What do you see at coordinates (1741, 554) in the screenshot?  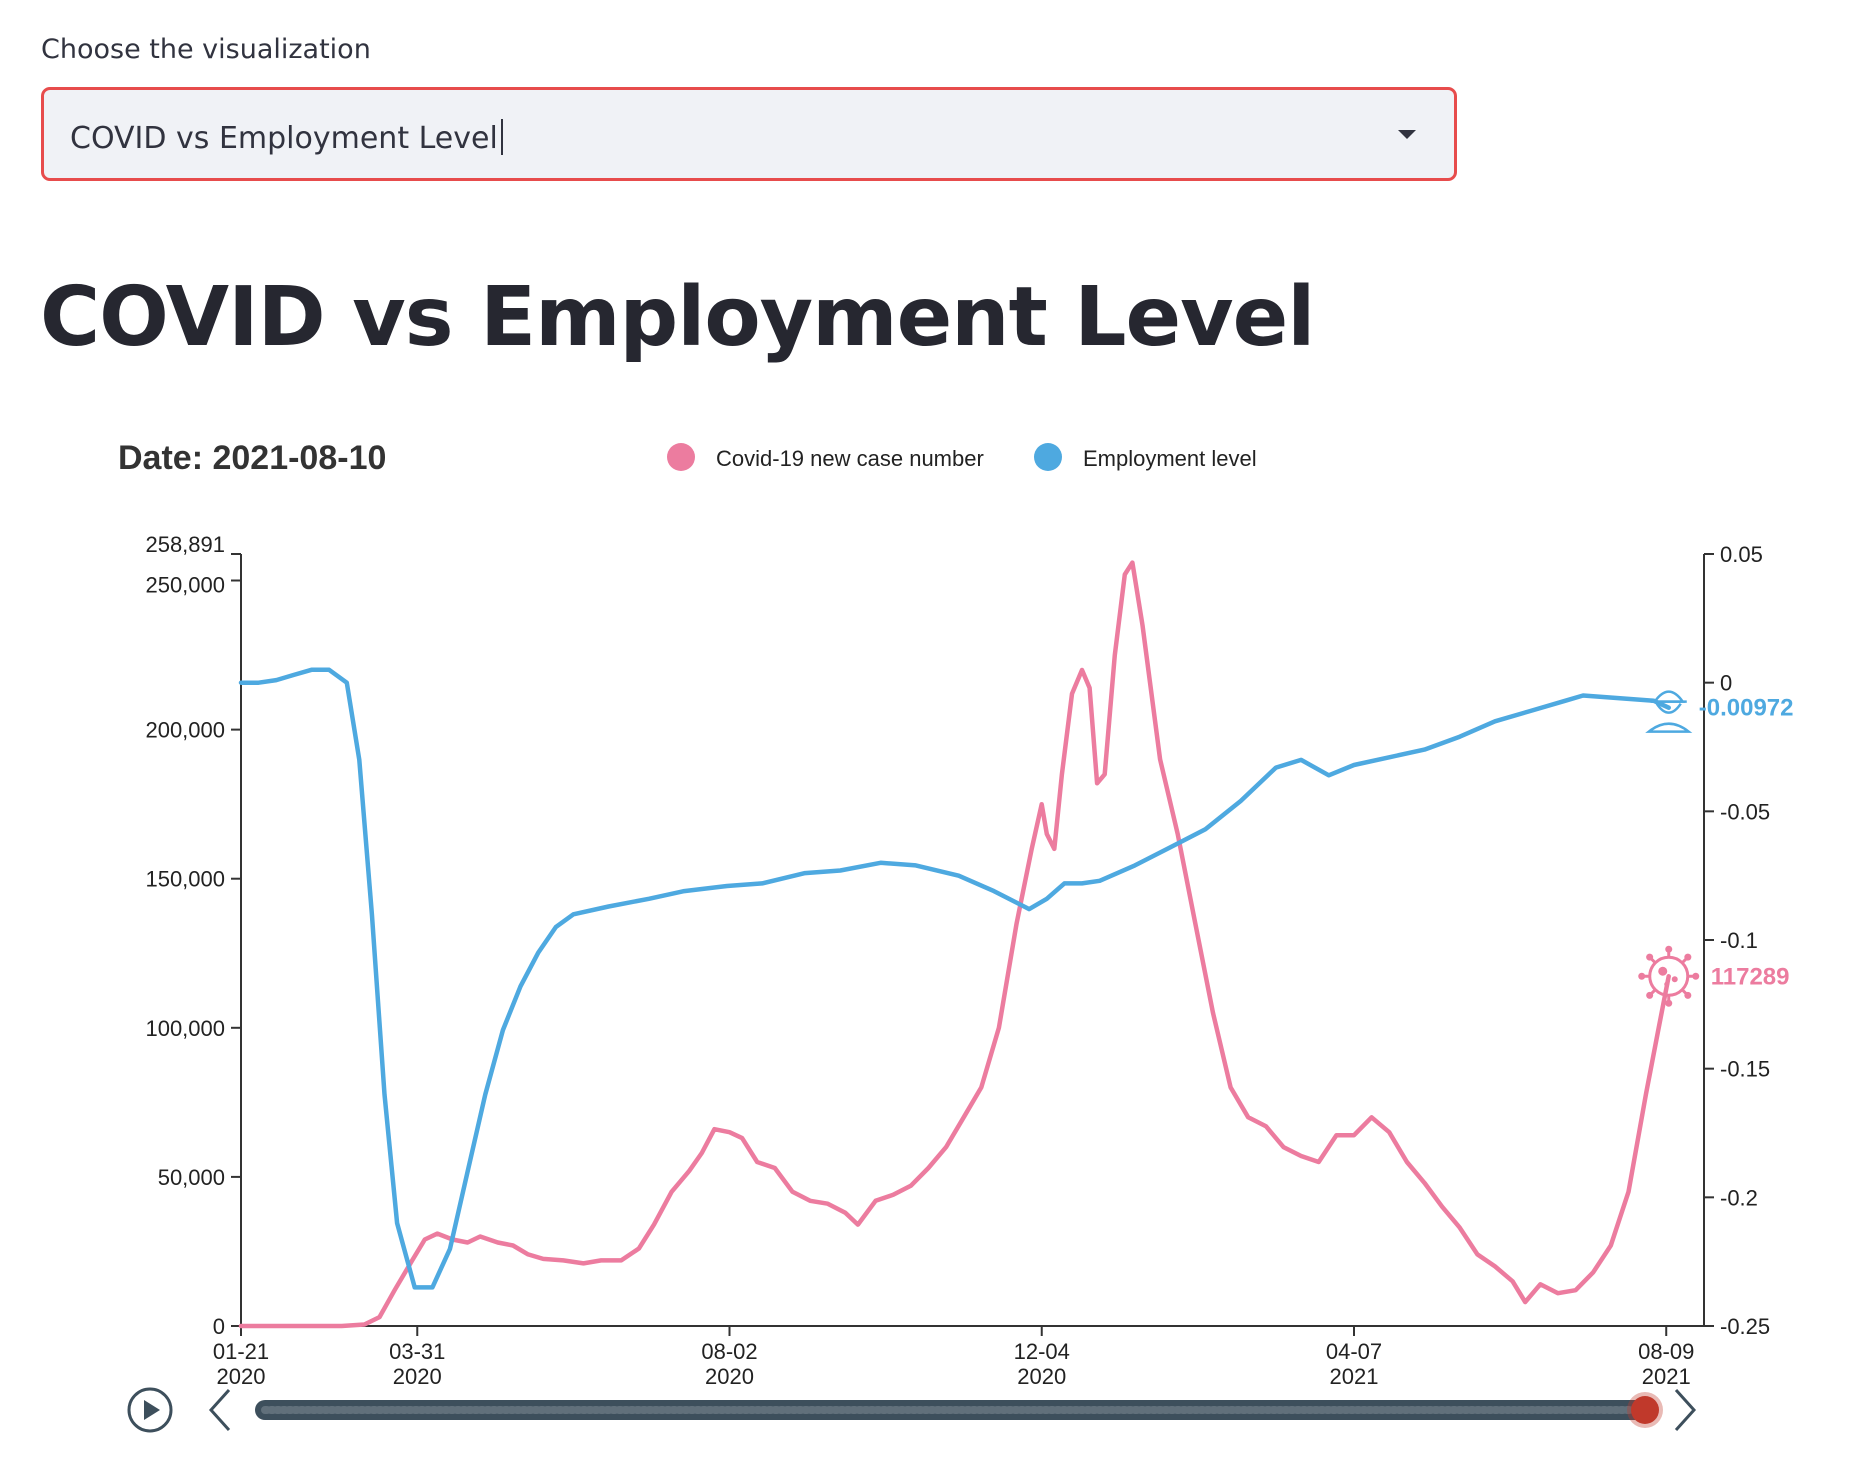 I see `y-right-tick-label: 0.05` at bounding box center [1741, 554].